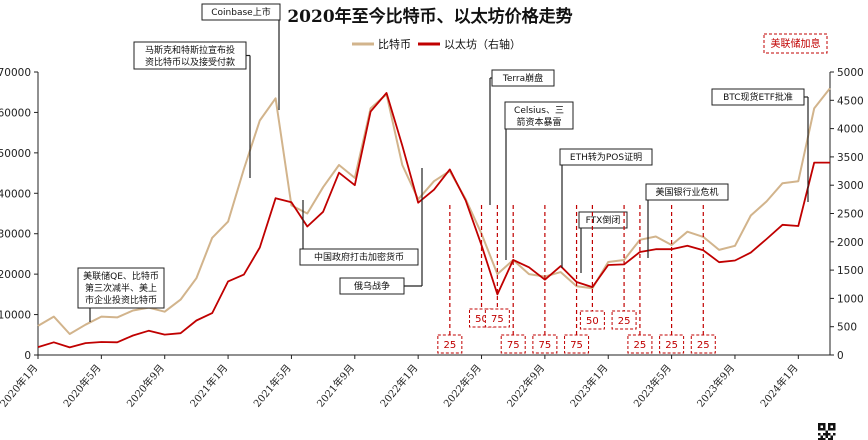 This screenshot has width=868, height=440. I want to click on y-left-tick-label: 10000, so click(15, 316).